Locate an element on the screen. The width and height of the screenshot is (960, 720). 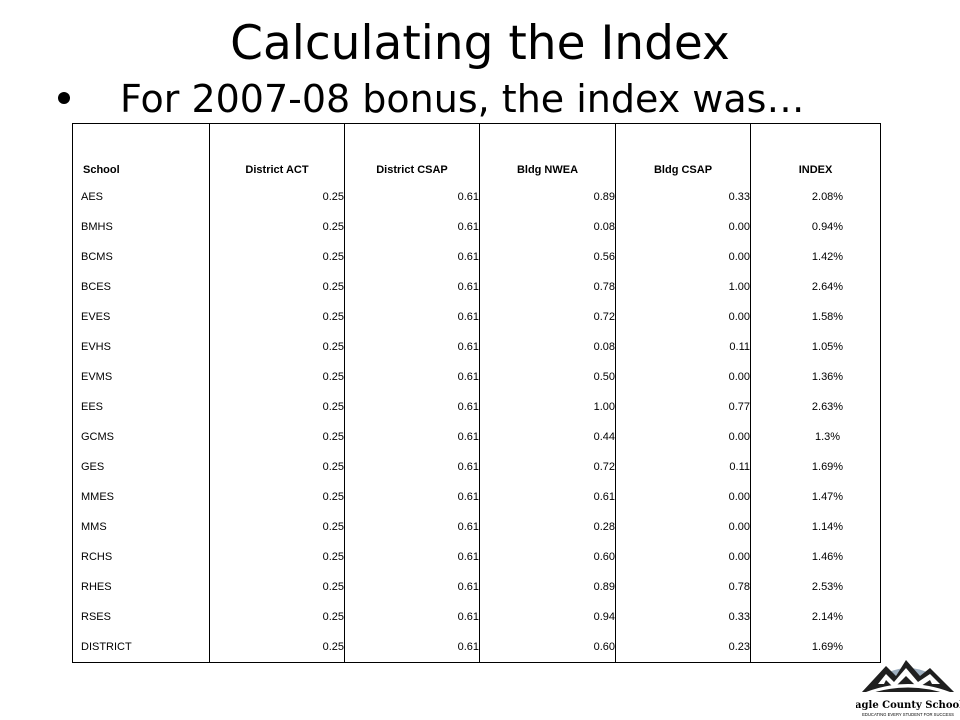
cell-bldg-csap: 0.78 is located at coordinates (683, 587).